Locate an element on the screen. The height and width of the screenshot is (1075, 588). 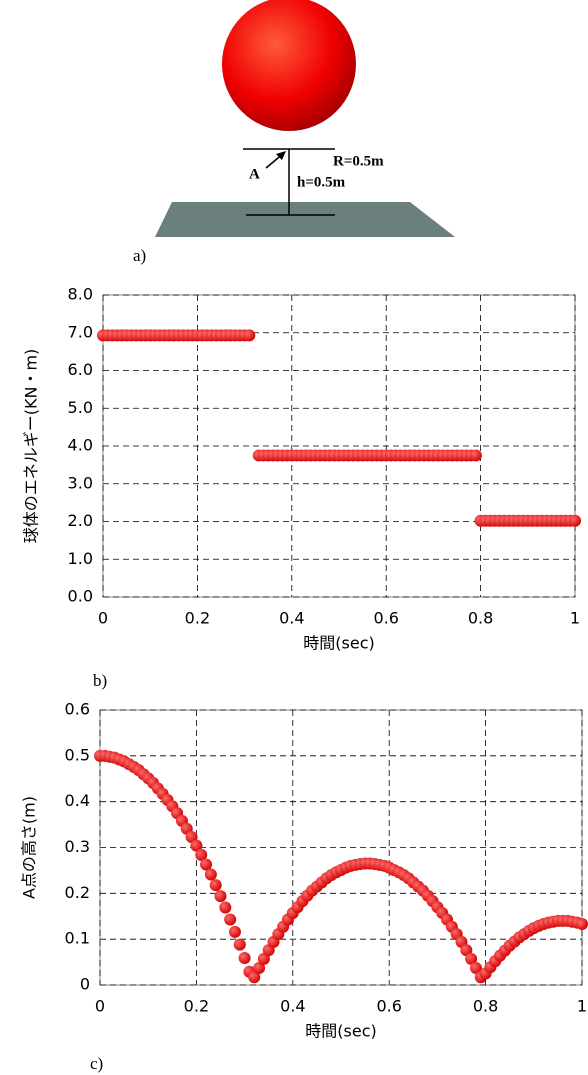
y-tick-label: 0.5 is located at coordinates (77, 754).